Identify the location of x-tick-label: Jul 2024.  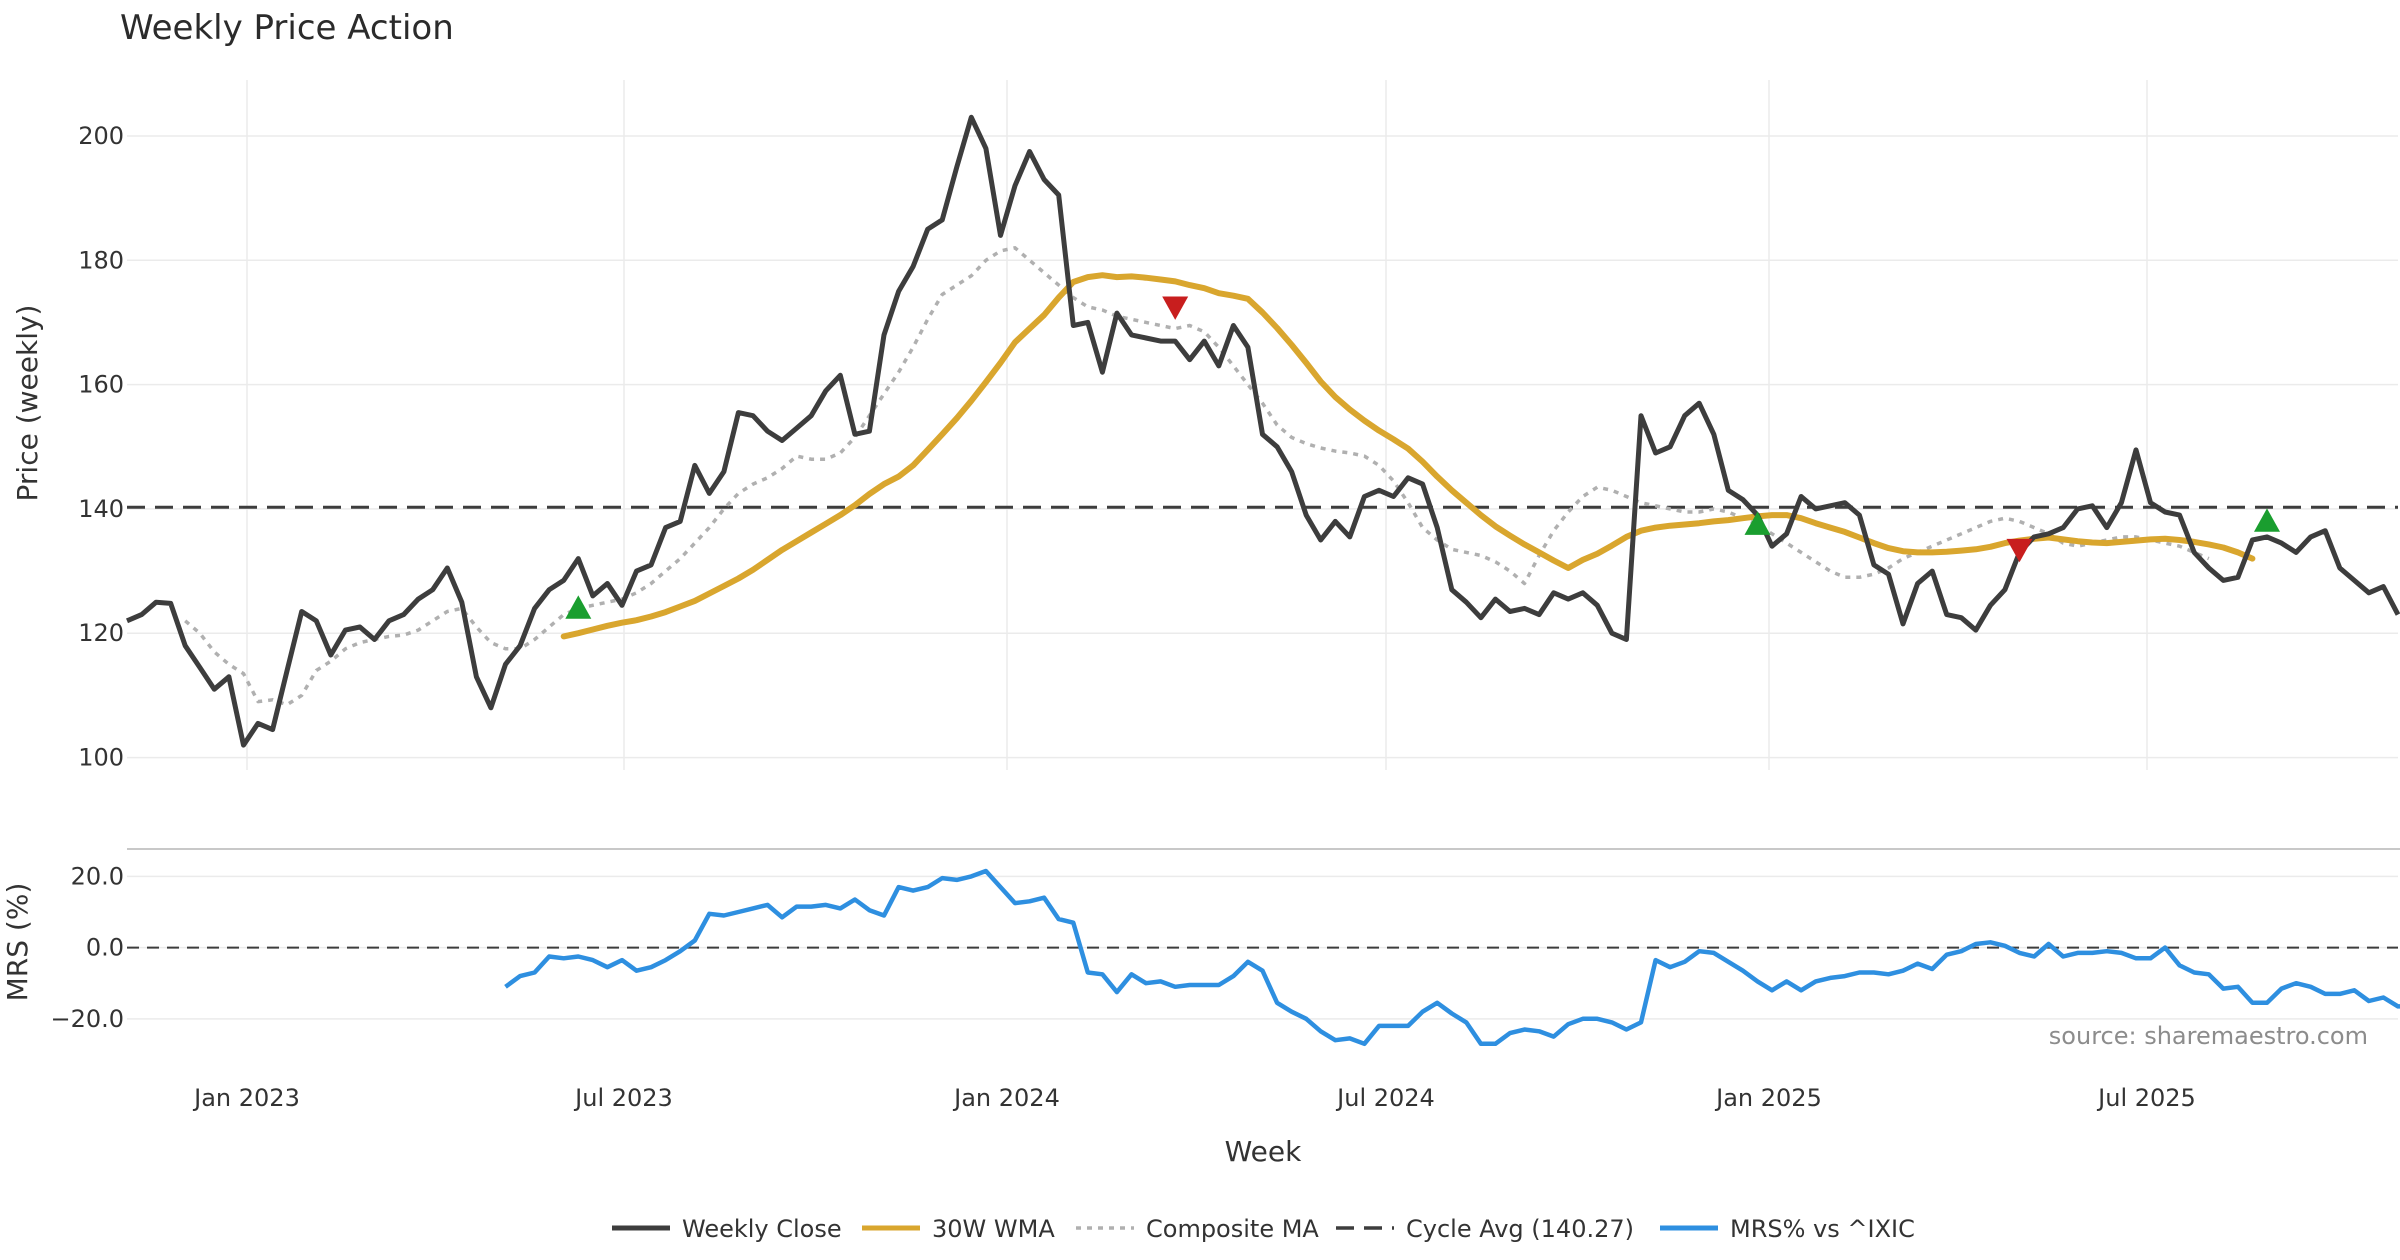
(1385, 1098).